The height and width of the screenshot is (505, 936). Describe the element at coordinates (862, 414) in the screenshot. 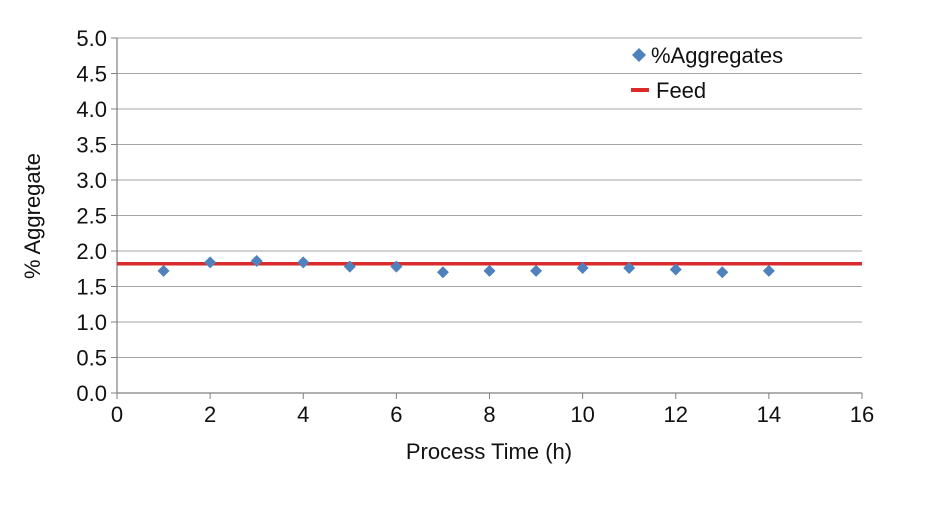

I see `x-tick-label: 16` at that location.